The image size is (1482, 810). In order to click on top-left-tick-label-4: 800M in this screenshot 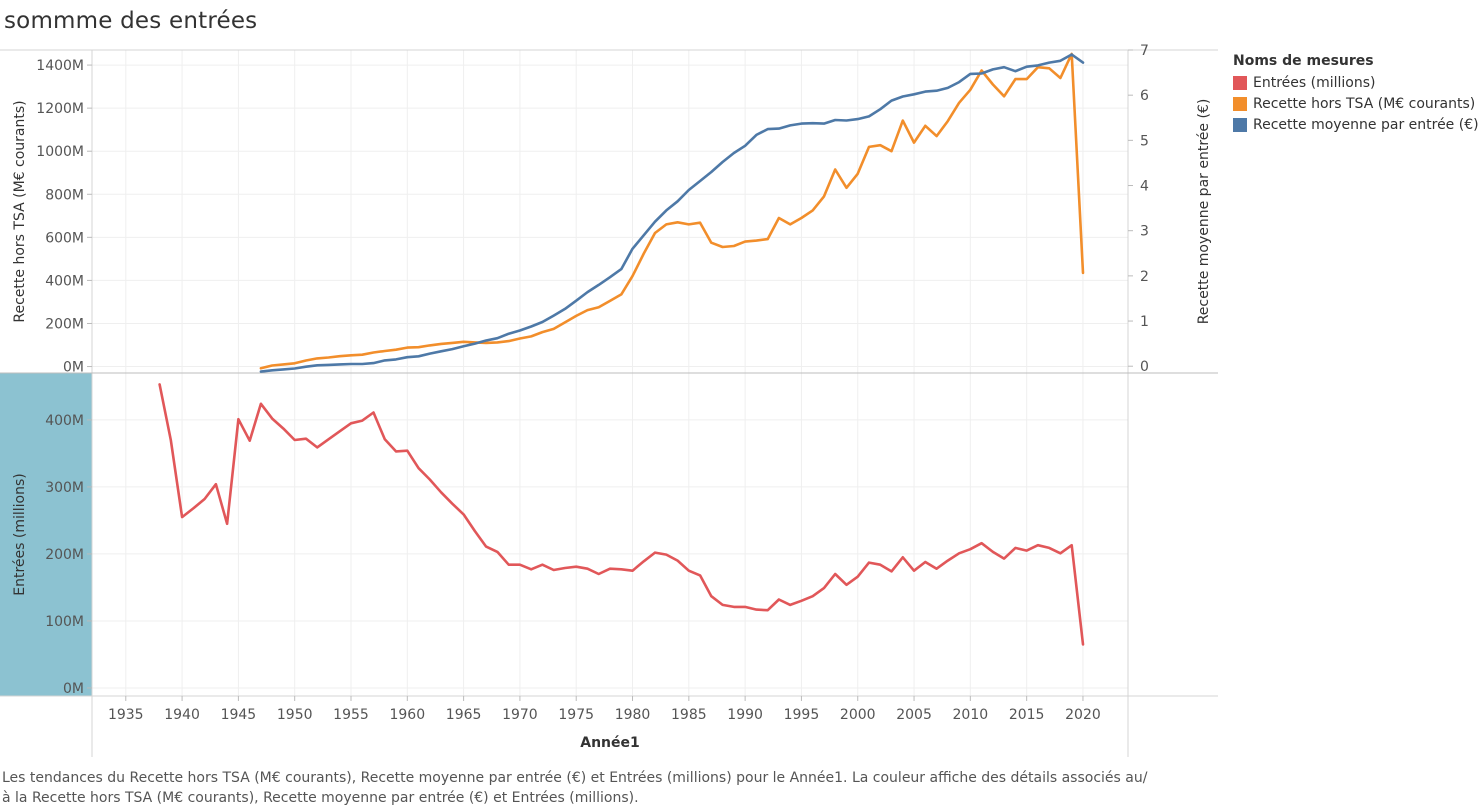, I will do `click(64, 195)`.